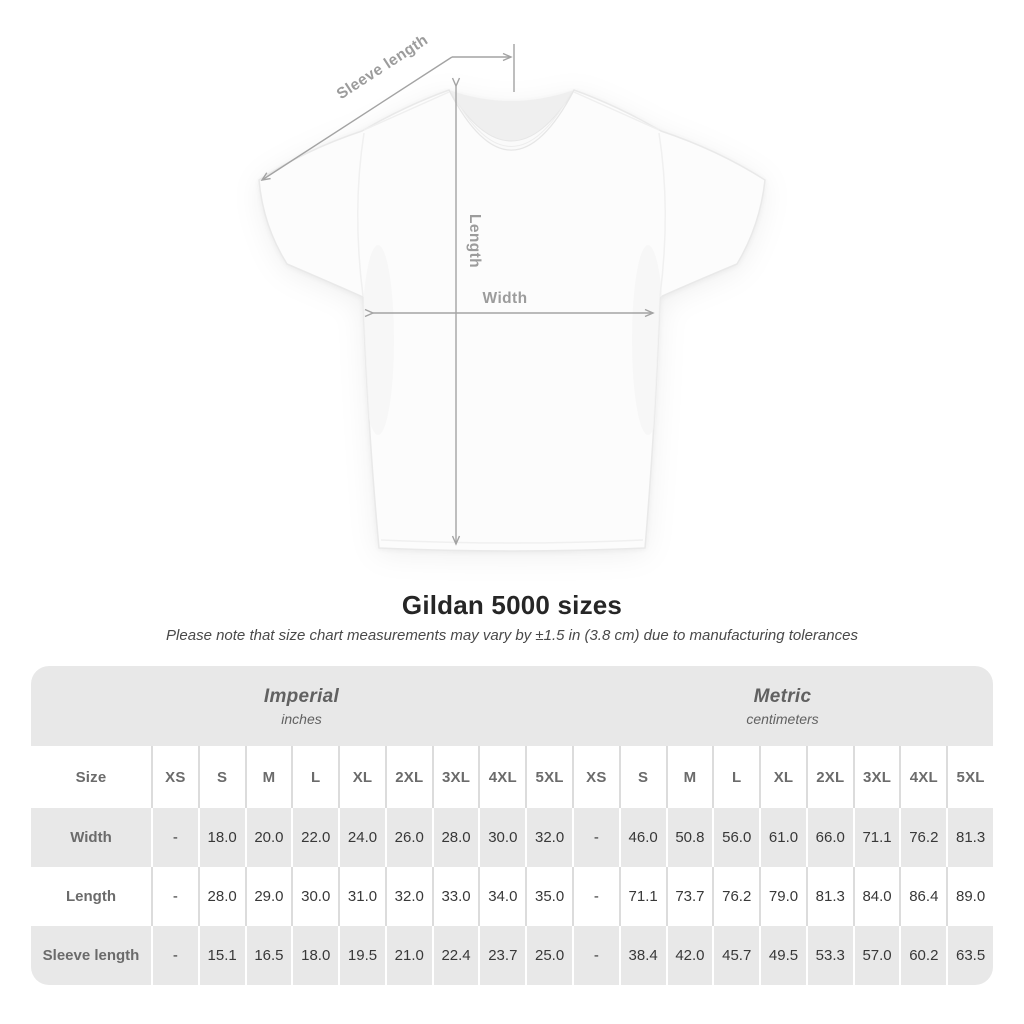  I want to click on table-cell: 42.0, so click(689, 955).